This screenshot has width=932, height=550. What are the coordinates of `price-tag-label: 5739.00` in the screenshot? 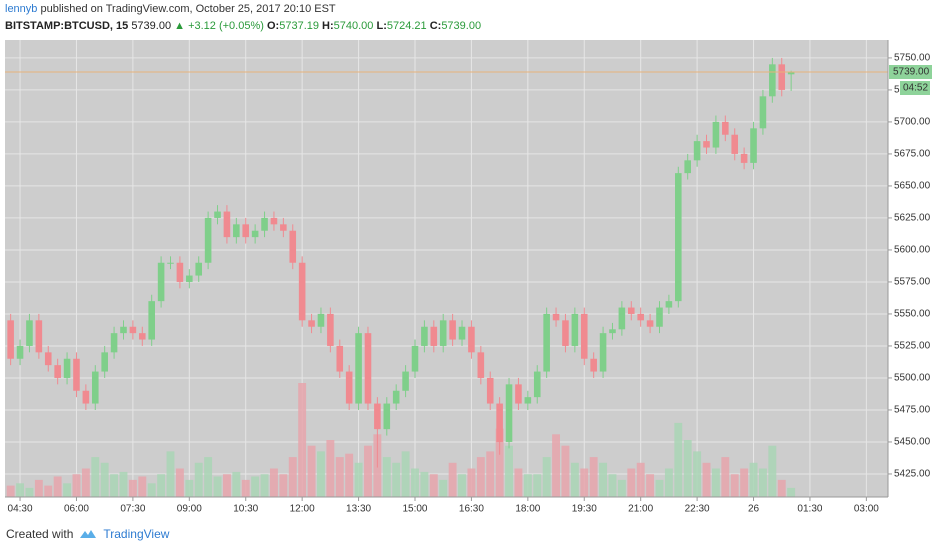 It's located at (911, 72).